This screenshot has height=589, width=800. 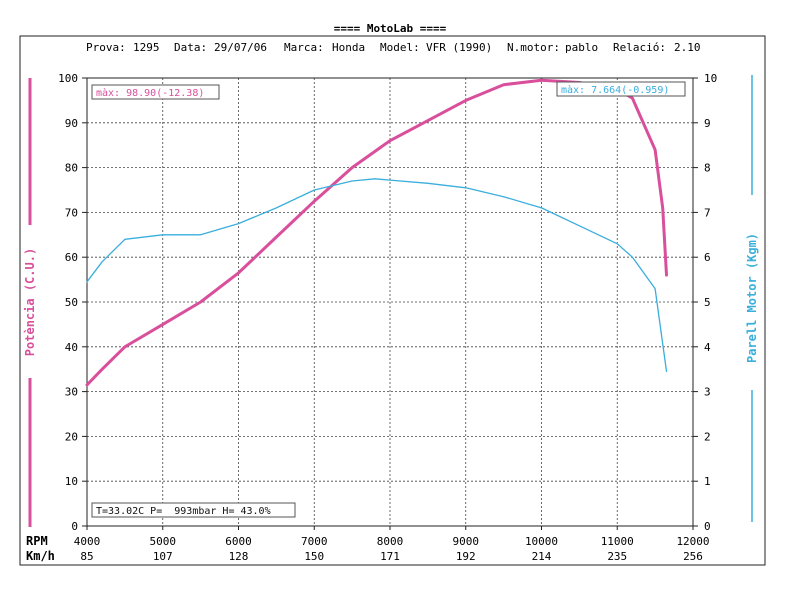 I want to click on y-right-tick-label: 5, so click(x=707, y=302).